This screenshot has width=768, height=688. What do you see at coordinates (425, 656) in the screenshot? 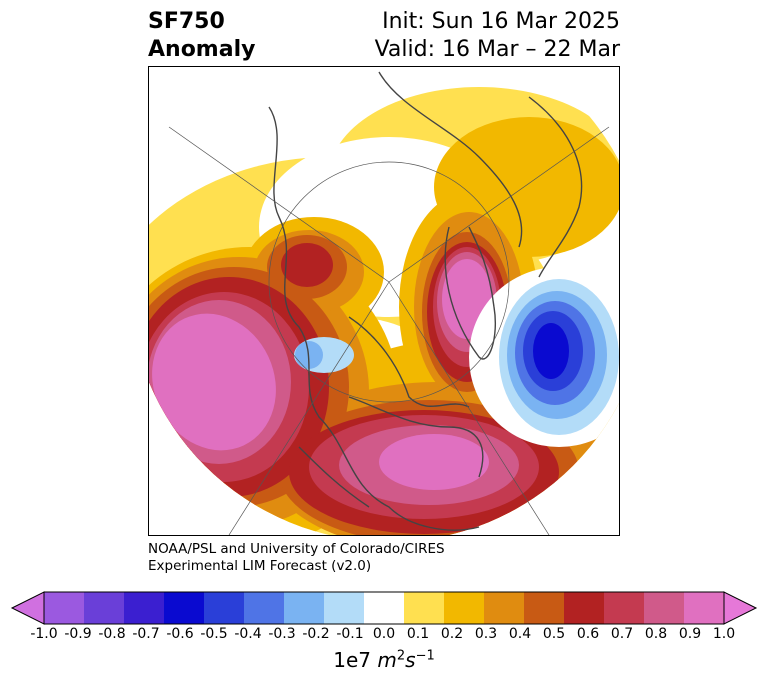
I see `units-s-exp: −1` at bounding box center [425, 656].